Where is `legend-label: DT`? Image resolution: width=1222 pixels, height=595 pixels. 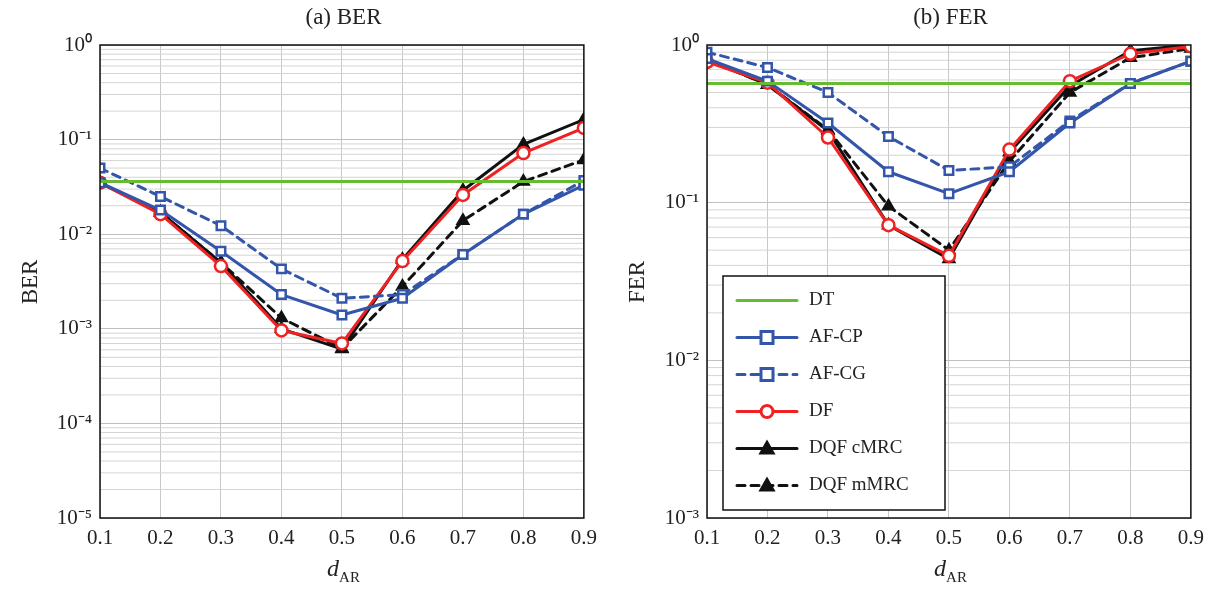 legend-label: DT is located at coordinates (822, 299).